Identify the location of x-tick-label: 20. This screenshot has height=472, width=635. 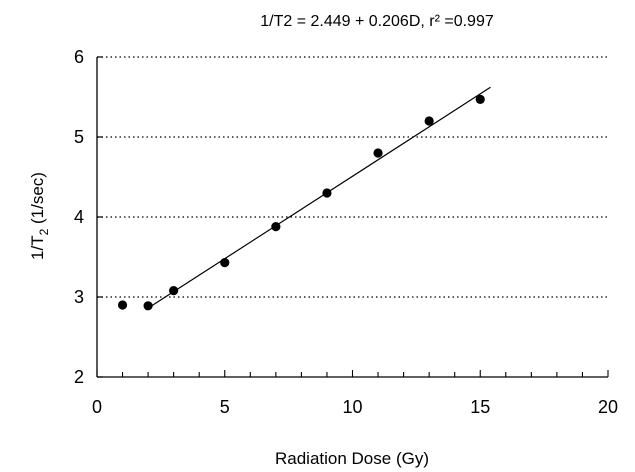
(608, 407).